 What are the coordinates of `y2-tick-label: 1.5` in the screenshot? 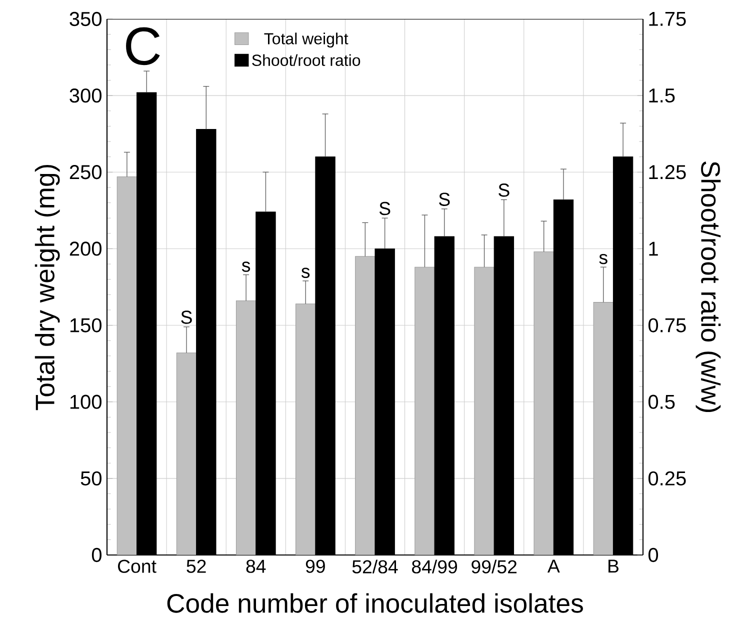 It's located at (662, 95).